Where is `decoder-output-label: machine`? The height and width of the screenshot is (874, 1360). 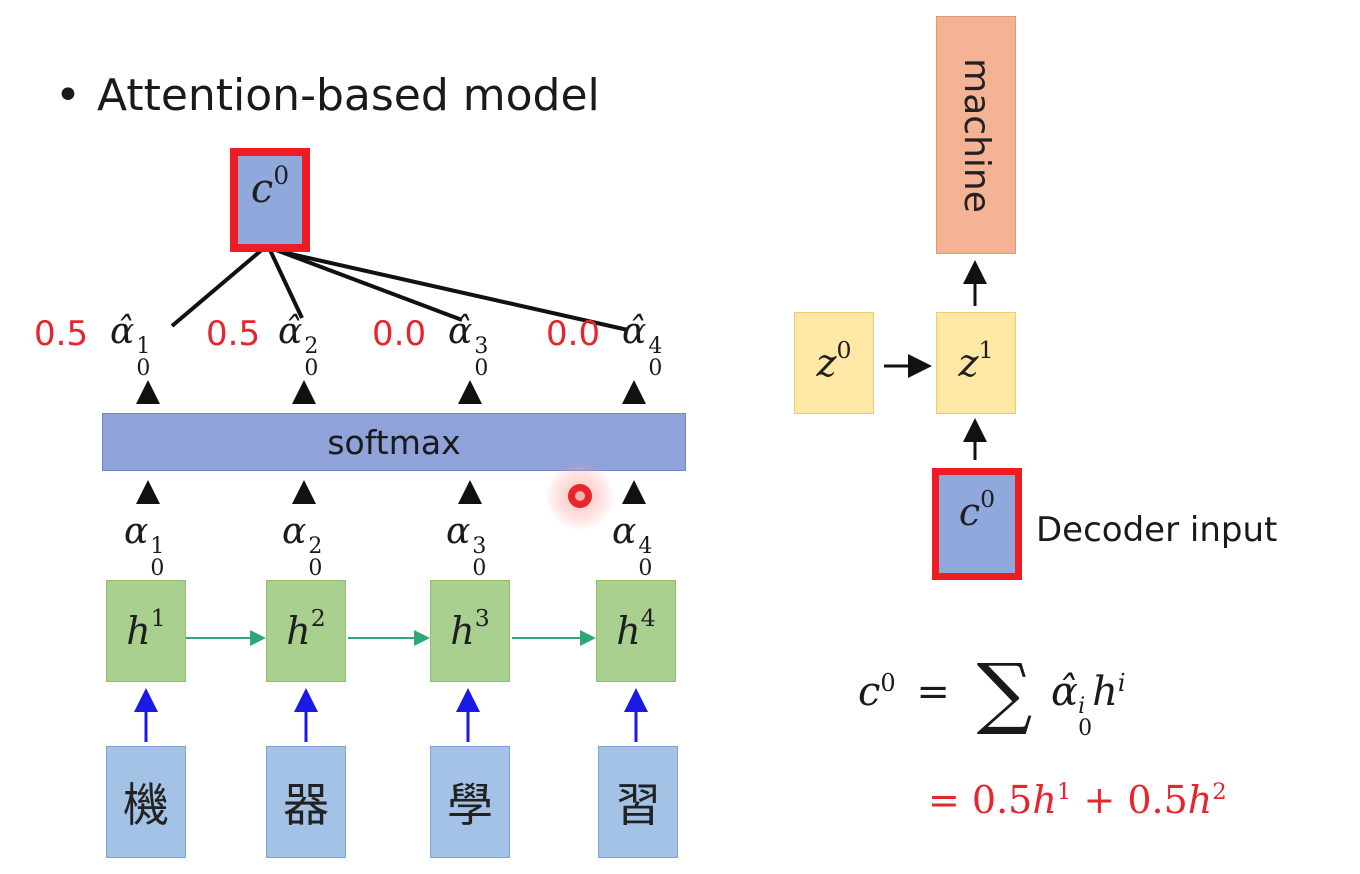 decoder-output-label: machine is located at coordinates (976, 135).